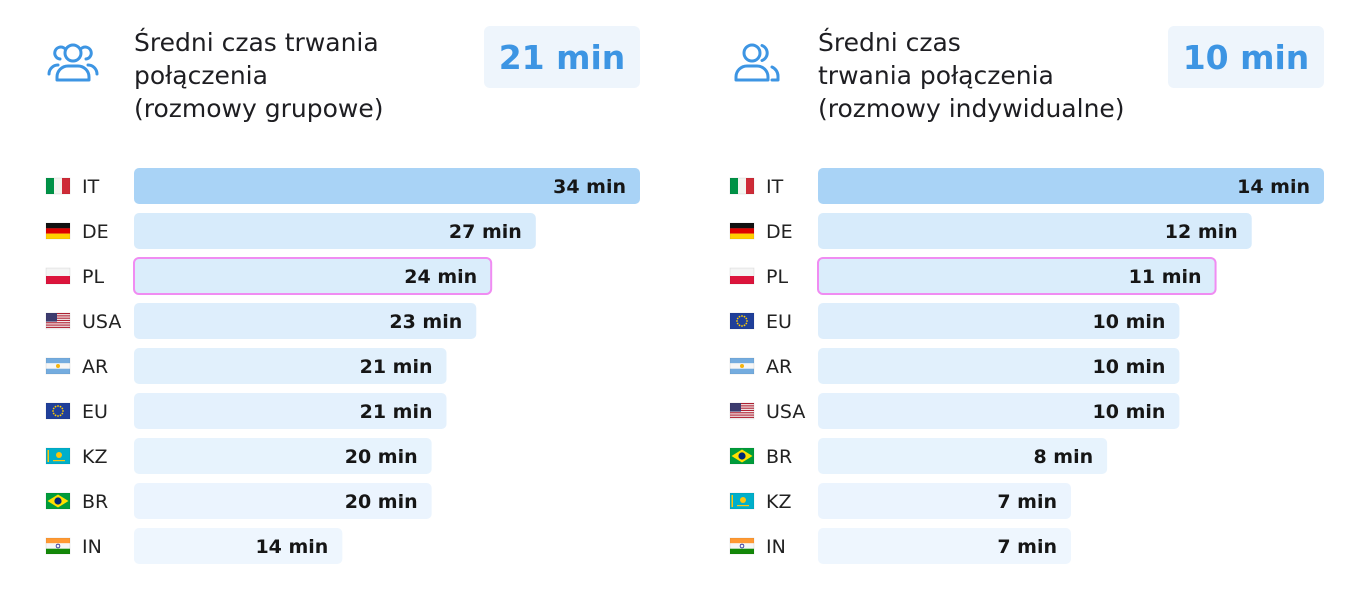  I want to click on bar-row-in: IN 14 min, so click(194, 546).